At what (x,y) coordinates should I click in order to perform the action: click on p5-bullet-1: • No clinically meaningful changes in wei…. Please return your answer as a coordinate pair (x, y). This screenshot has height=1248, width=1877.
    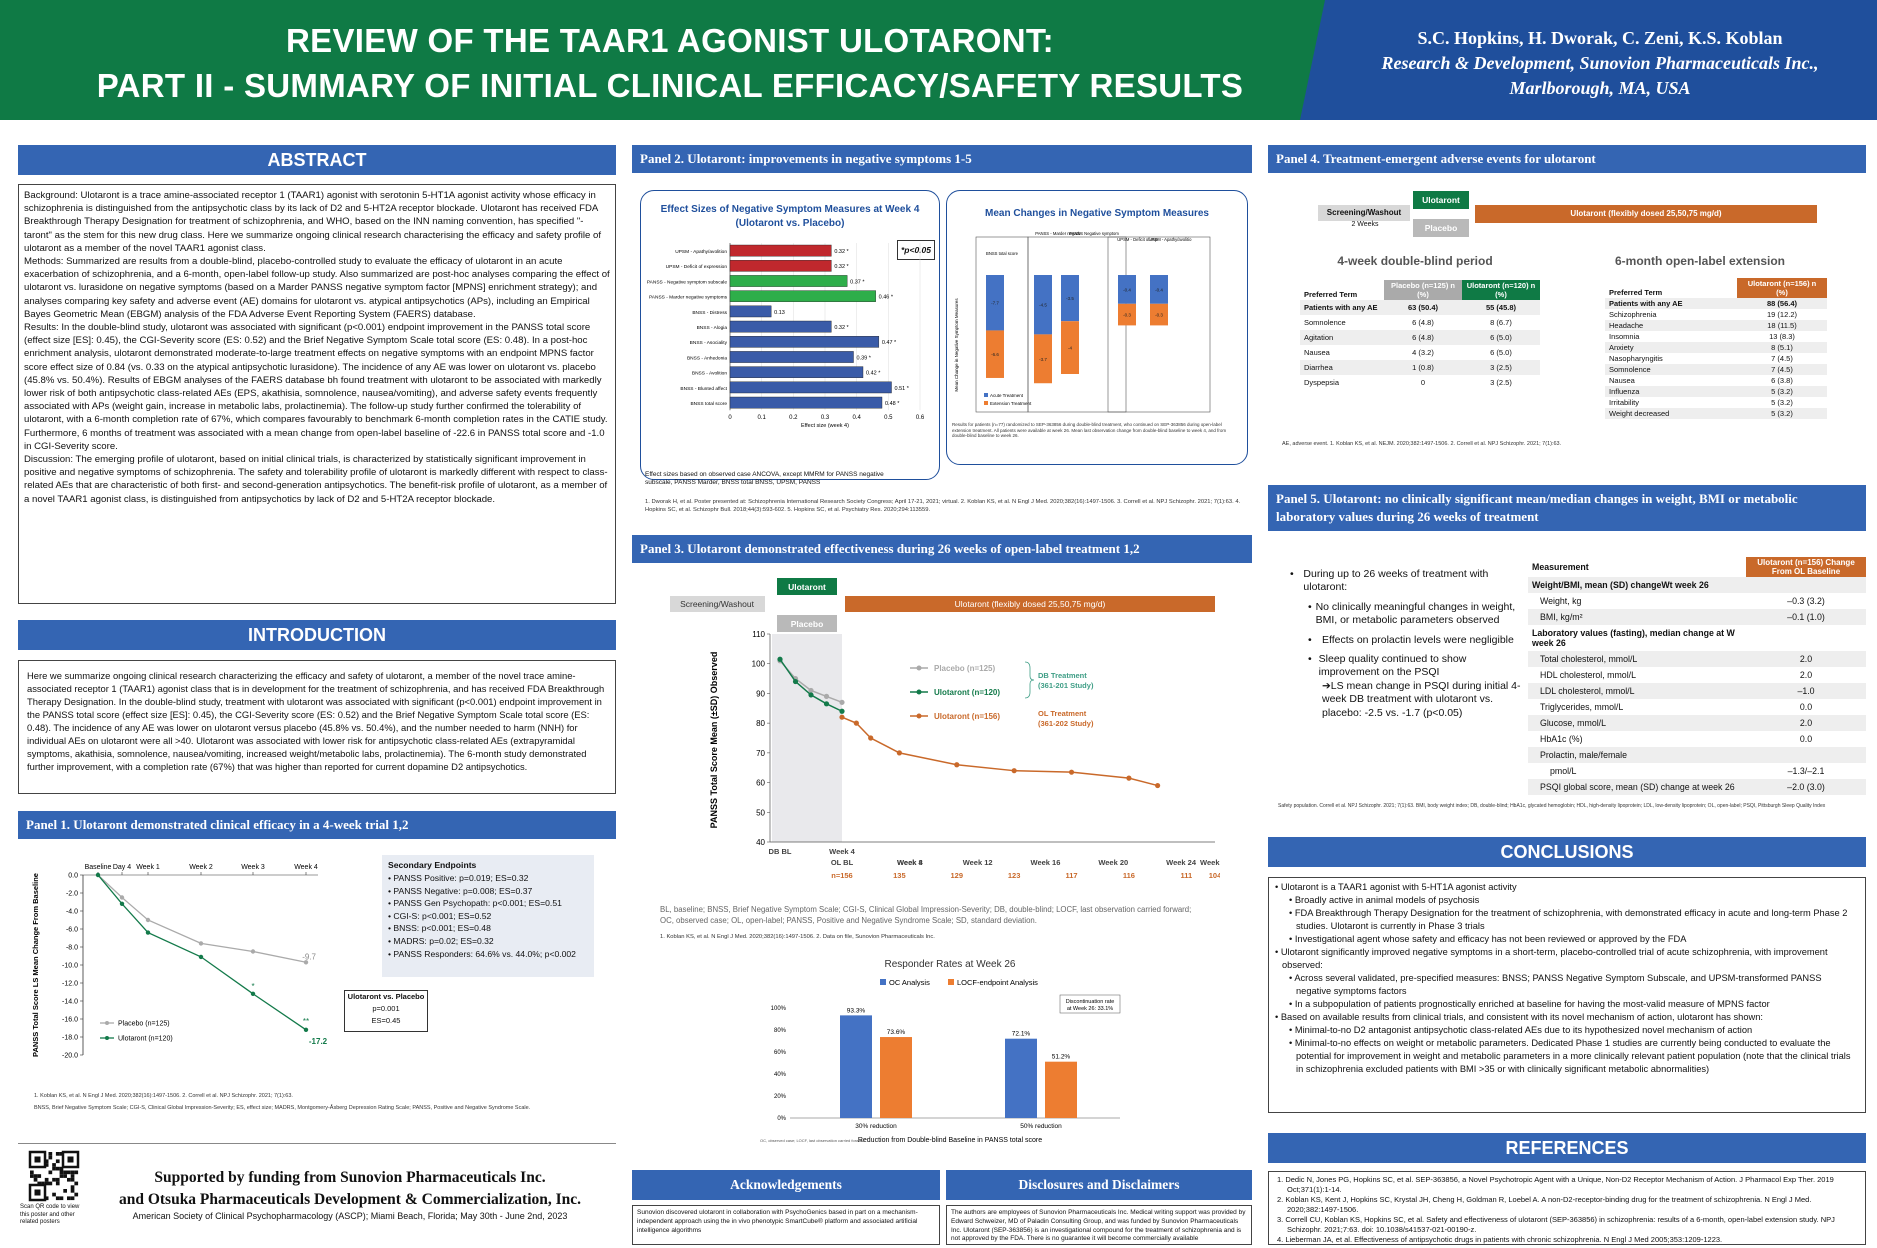
    Looking at the image, I should click on (1412, 613).